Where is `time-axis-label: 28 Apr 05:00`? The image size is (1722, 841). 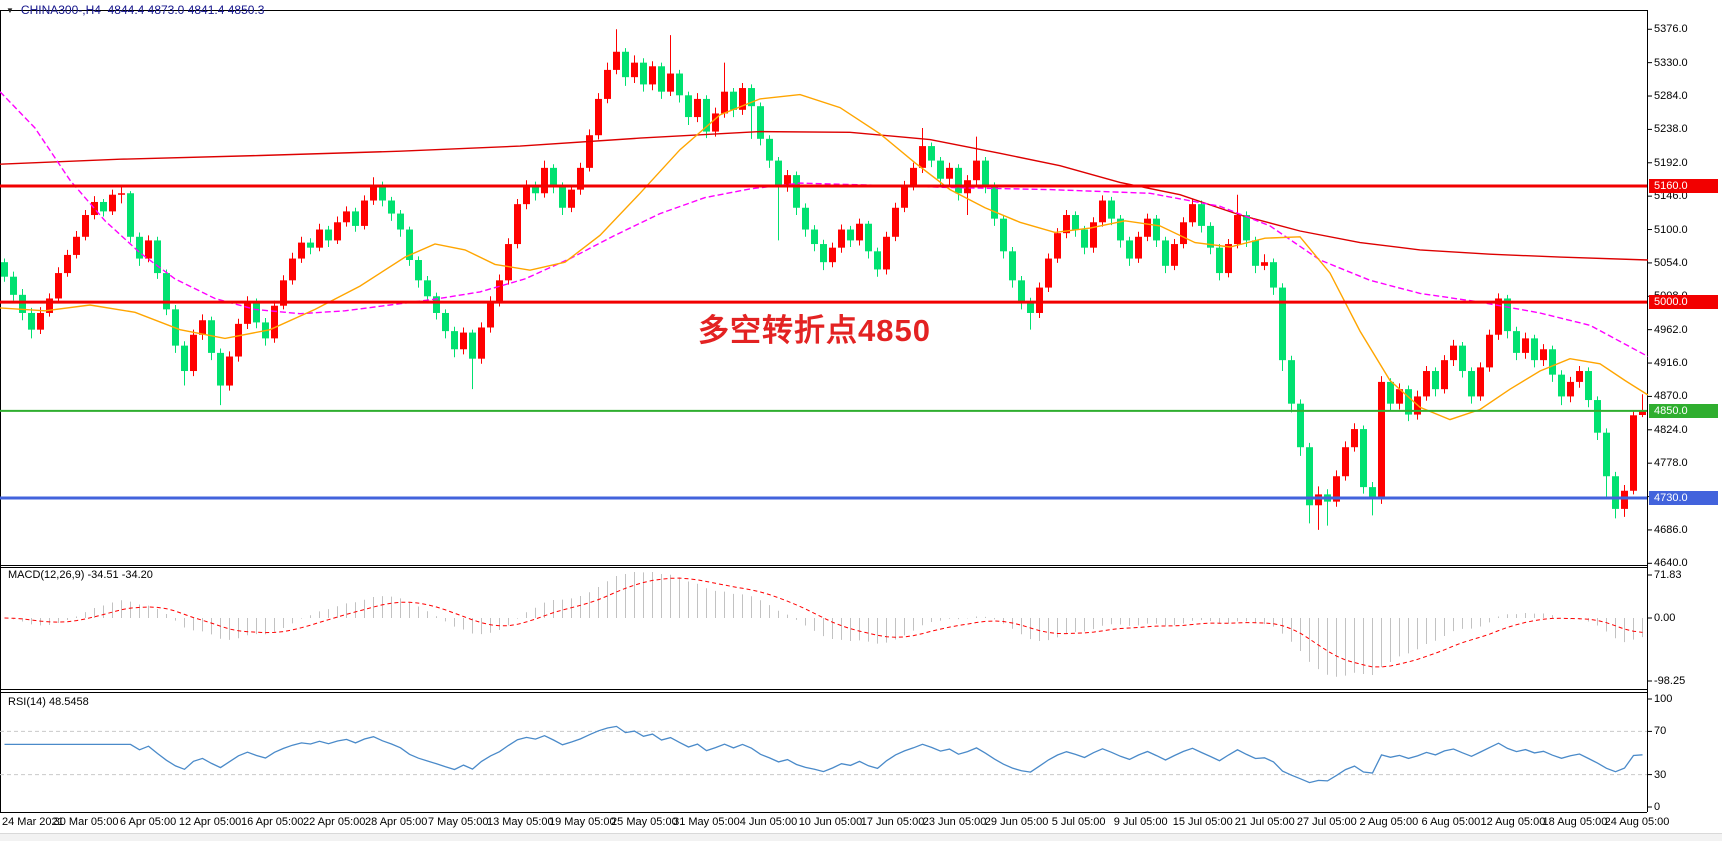
time-axis-label: 28 Apr 05:00 is located at coordinates (396, 822).